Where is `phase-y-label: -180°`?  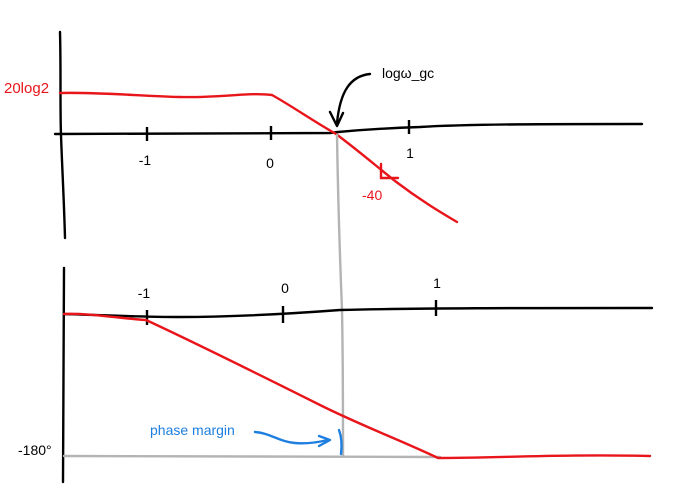 phase-y-label: -180° is located at coordinates (35, 450).